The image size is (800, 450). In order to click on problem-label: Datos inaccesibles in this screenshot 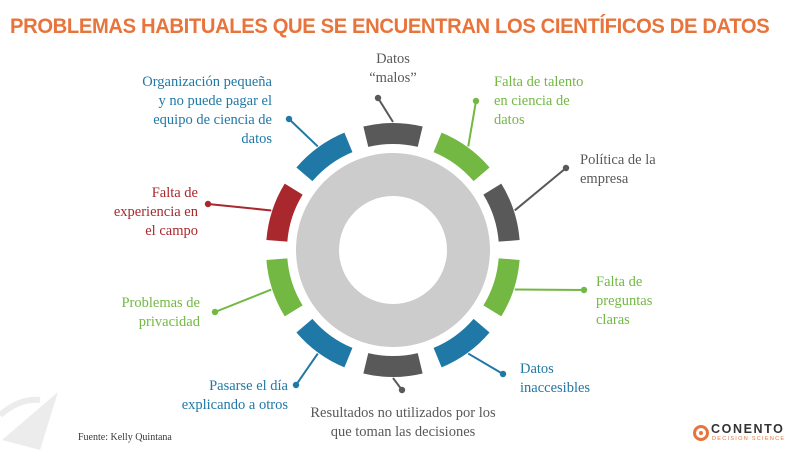, I will do `click(555, 378)`.